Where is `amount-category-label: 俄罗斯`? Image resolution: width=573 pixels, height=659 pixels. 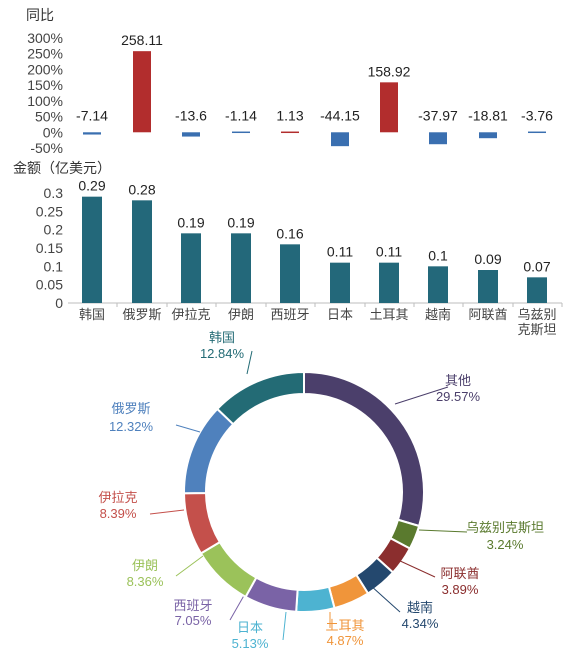
amount-category-label: 俄罗斯 is located at coordinates (141, 314).